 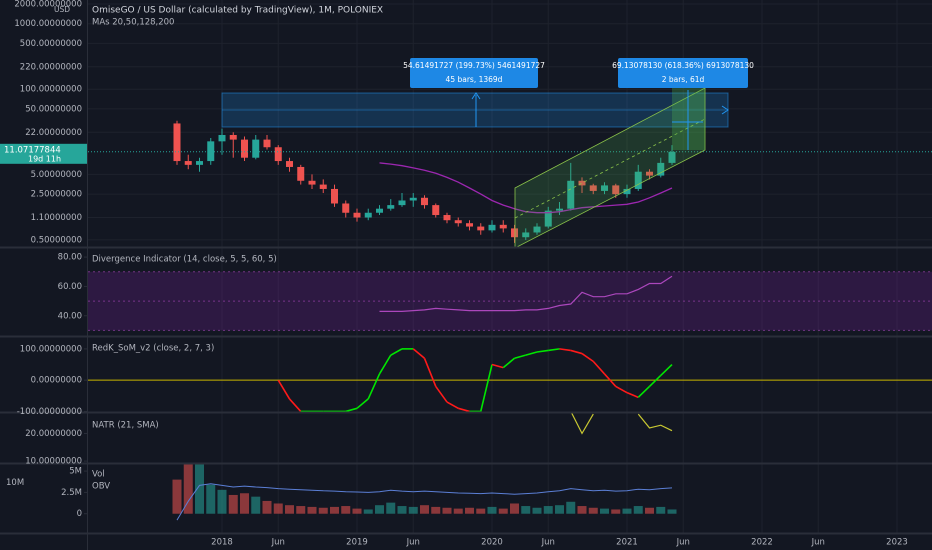 What do you see at coordinates (683, 79) in the screenshot?
I see `annotation-detail: 2 bars, 61d` at bounding box center [683, 79].